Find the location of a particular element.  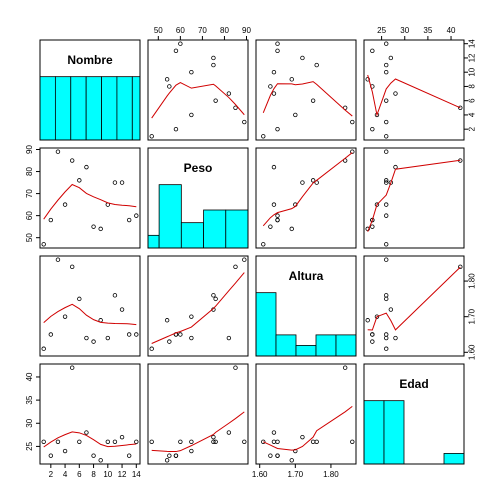

panel-frame-nombre-vs-nombre is located at coordinates (90, 90).